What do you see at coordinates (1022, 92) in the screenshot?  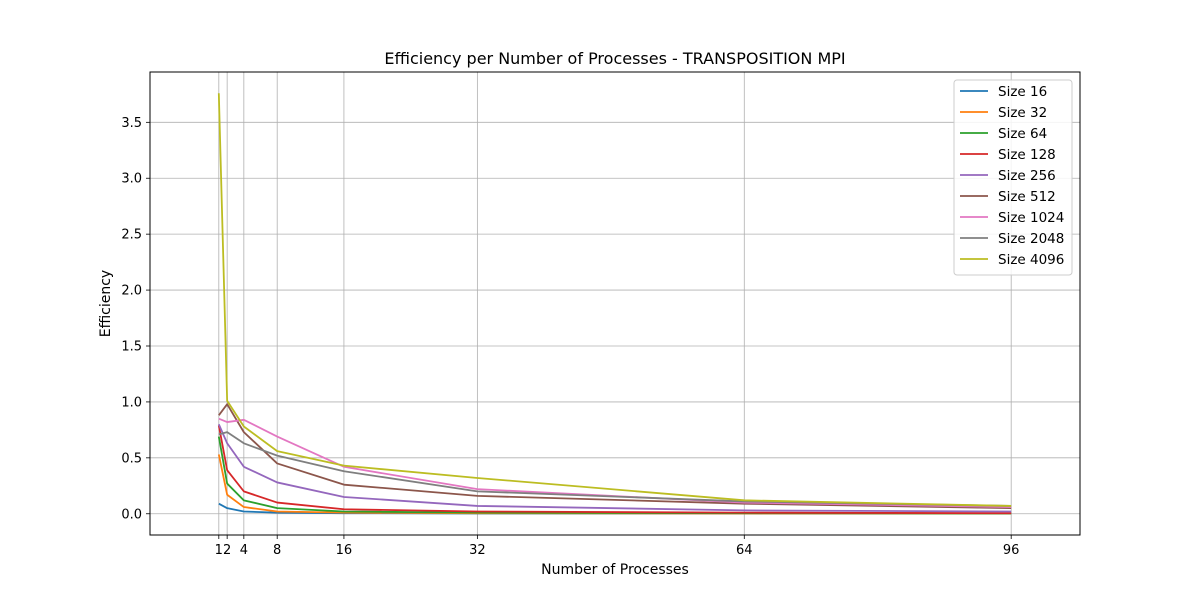 I see `legend-entry: Size 16` at bounding box center [1022, 92].